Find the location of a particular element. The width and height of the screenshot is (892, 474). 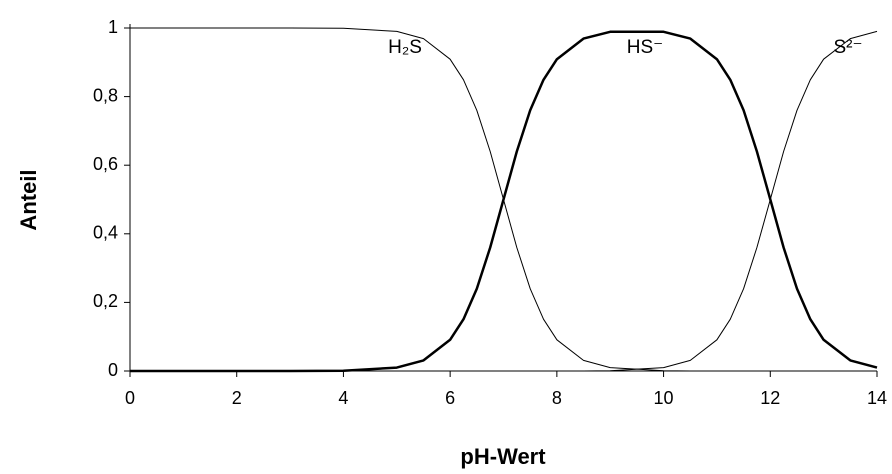

series-label: S²⁻ is located at coordinates (847, 47).